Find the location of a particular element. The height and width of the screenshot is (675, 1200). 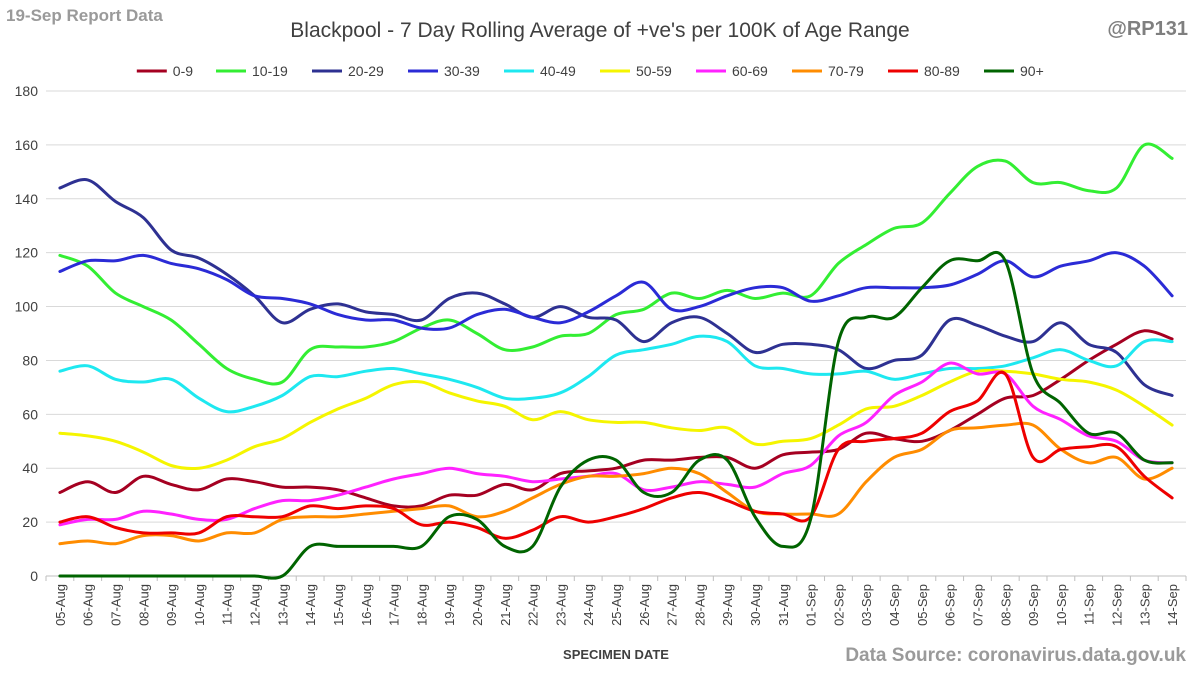

author-handle: @RP131 is located at coordinates (1147, 29).